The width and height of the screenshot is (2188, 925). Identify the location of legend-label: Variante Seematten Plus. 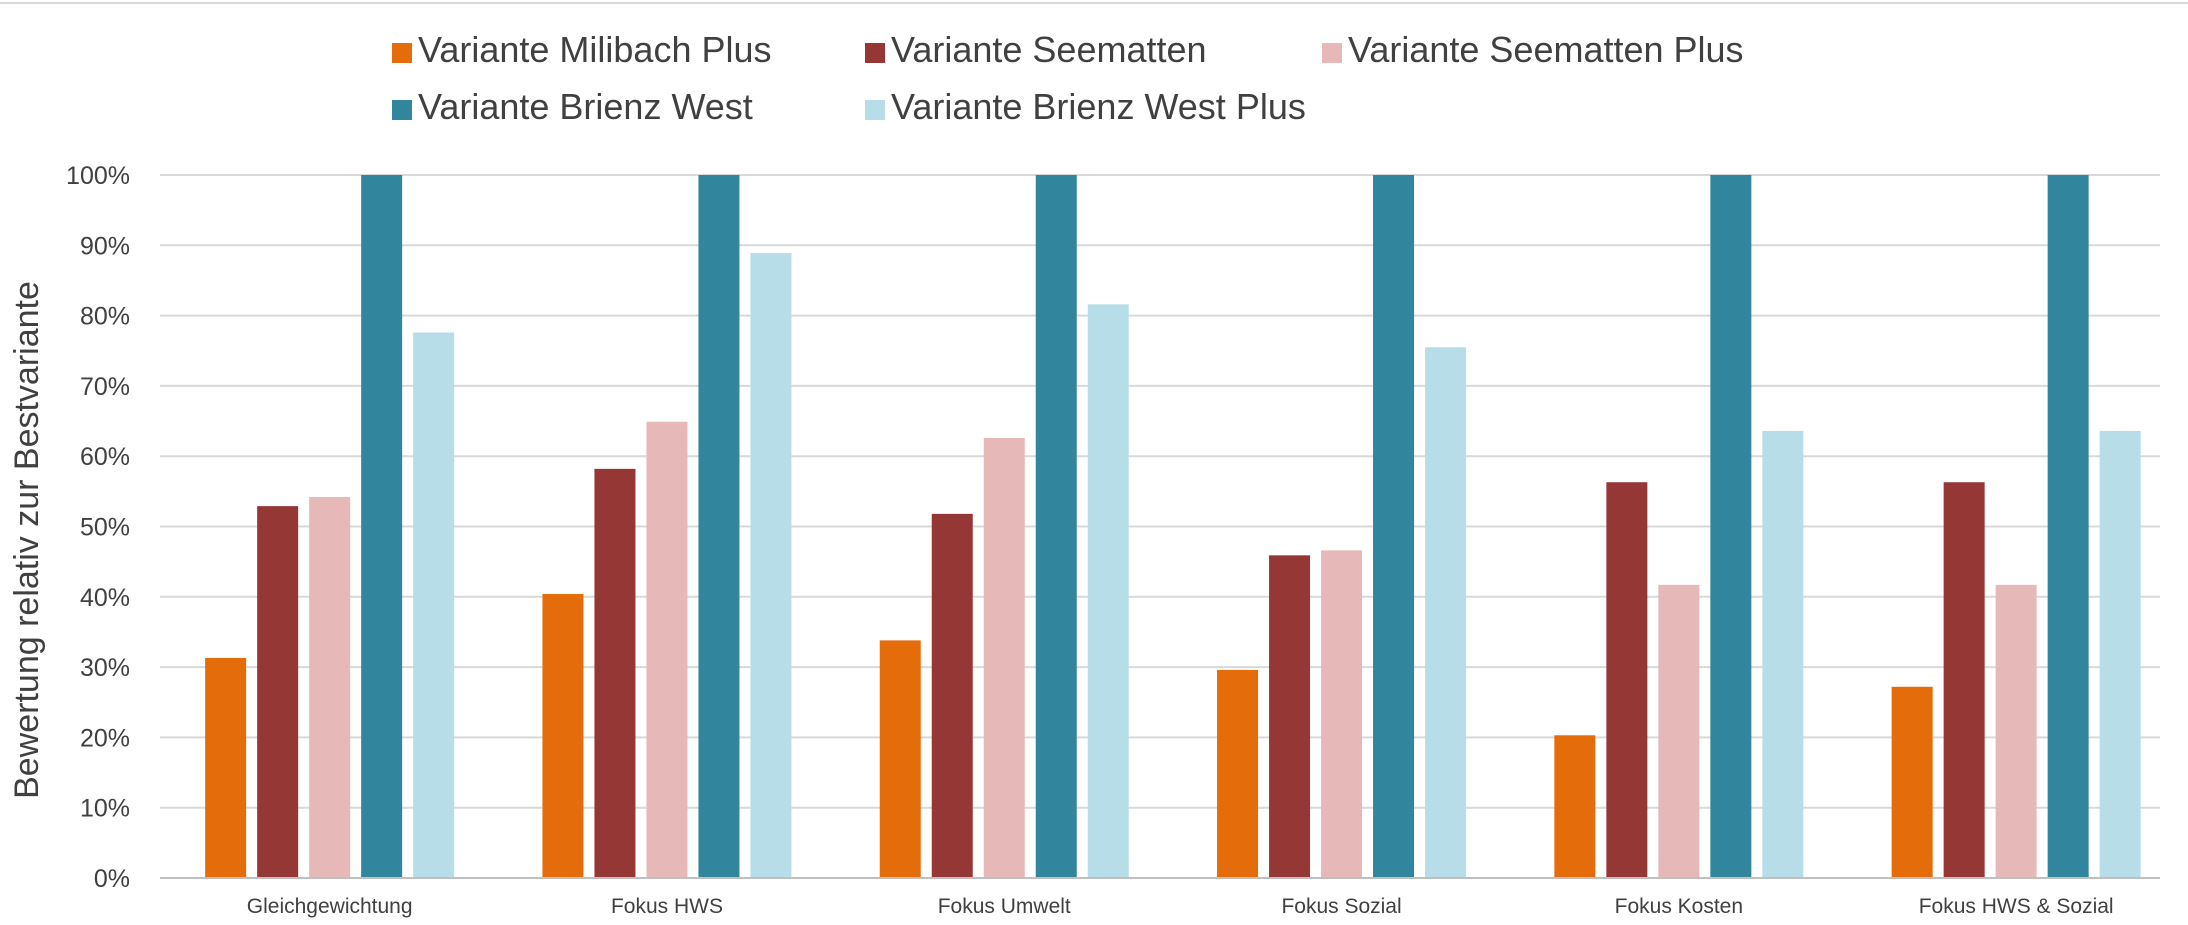
(1546, 49).